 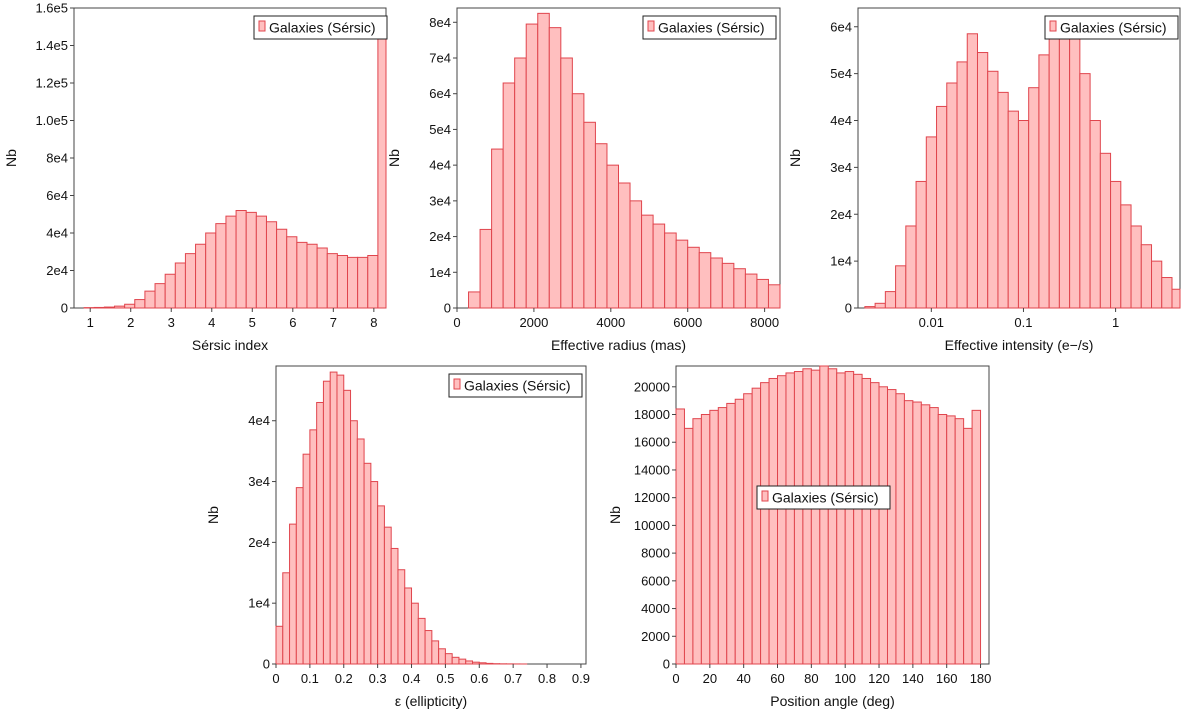 I want to click on y-axis-label: Nb, so click(x=795, y=158).